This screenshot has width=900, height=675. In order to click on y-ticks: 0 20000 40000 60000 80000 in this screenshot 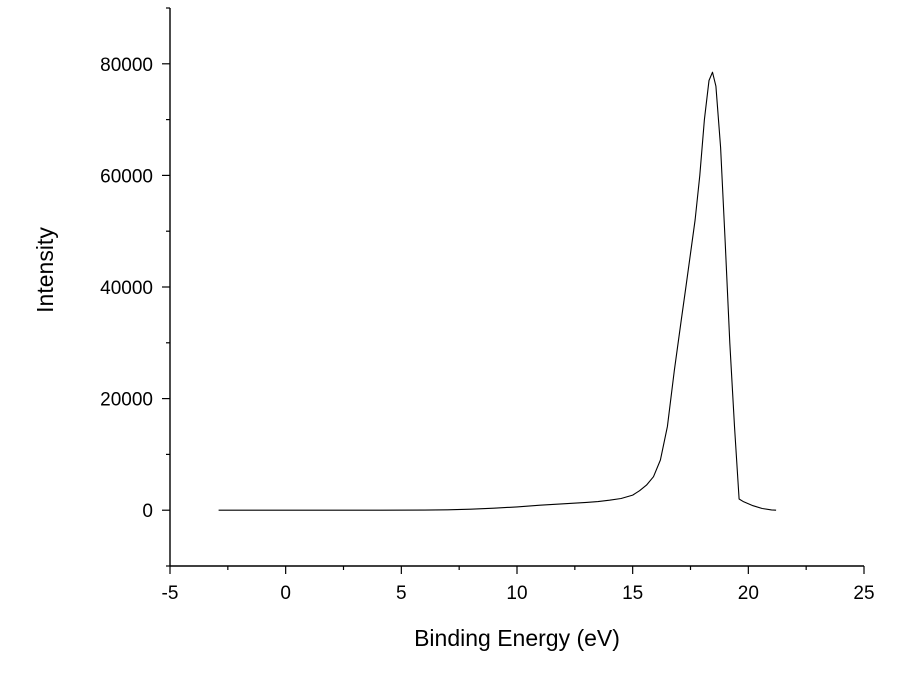, I will do `click(135, 287)`.